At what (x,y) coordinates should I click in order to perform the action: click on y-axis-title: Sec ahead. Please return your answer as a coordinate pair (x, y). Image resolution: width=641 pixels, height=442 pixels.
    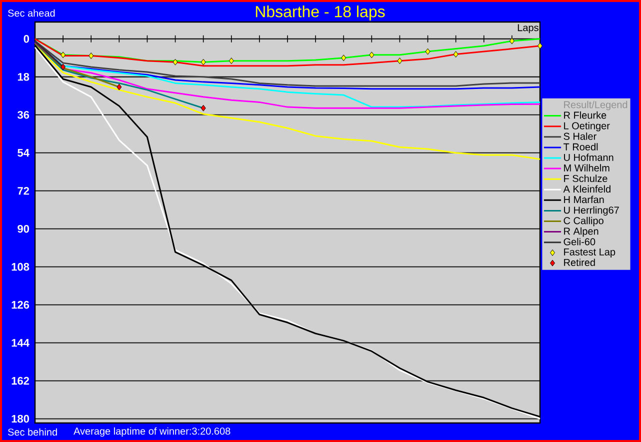
    Looking at the image, I should click on (31, 13).